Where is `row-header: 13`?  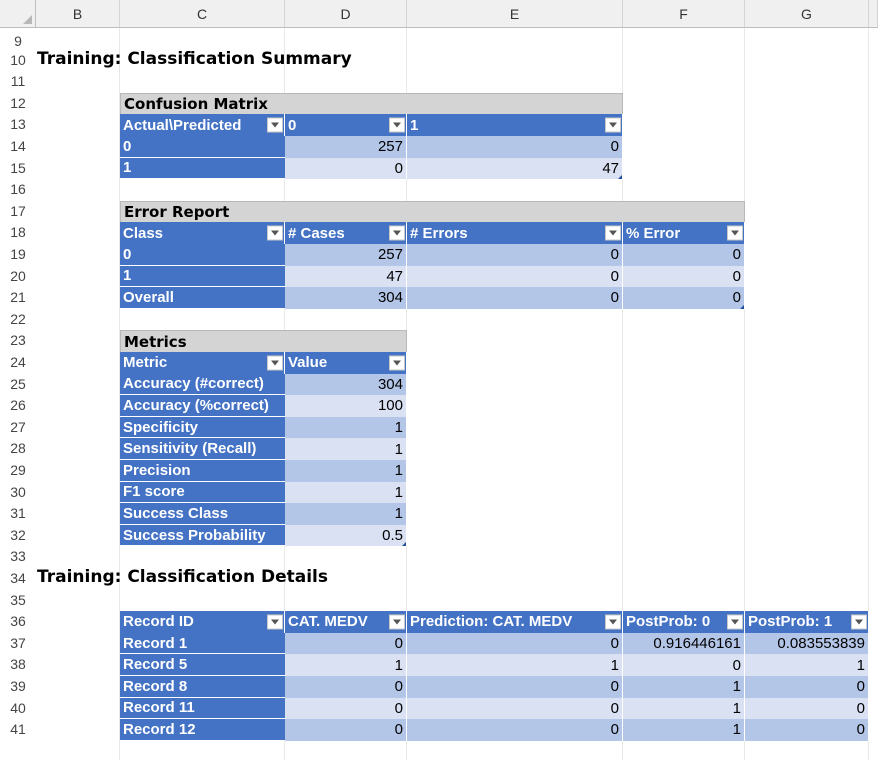 row-header: 13 is located at coordinates (18, 124).